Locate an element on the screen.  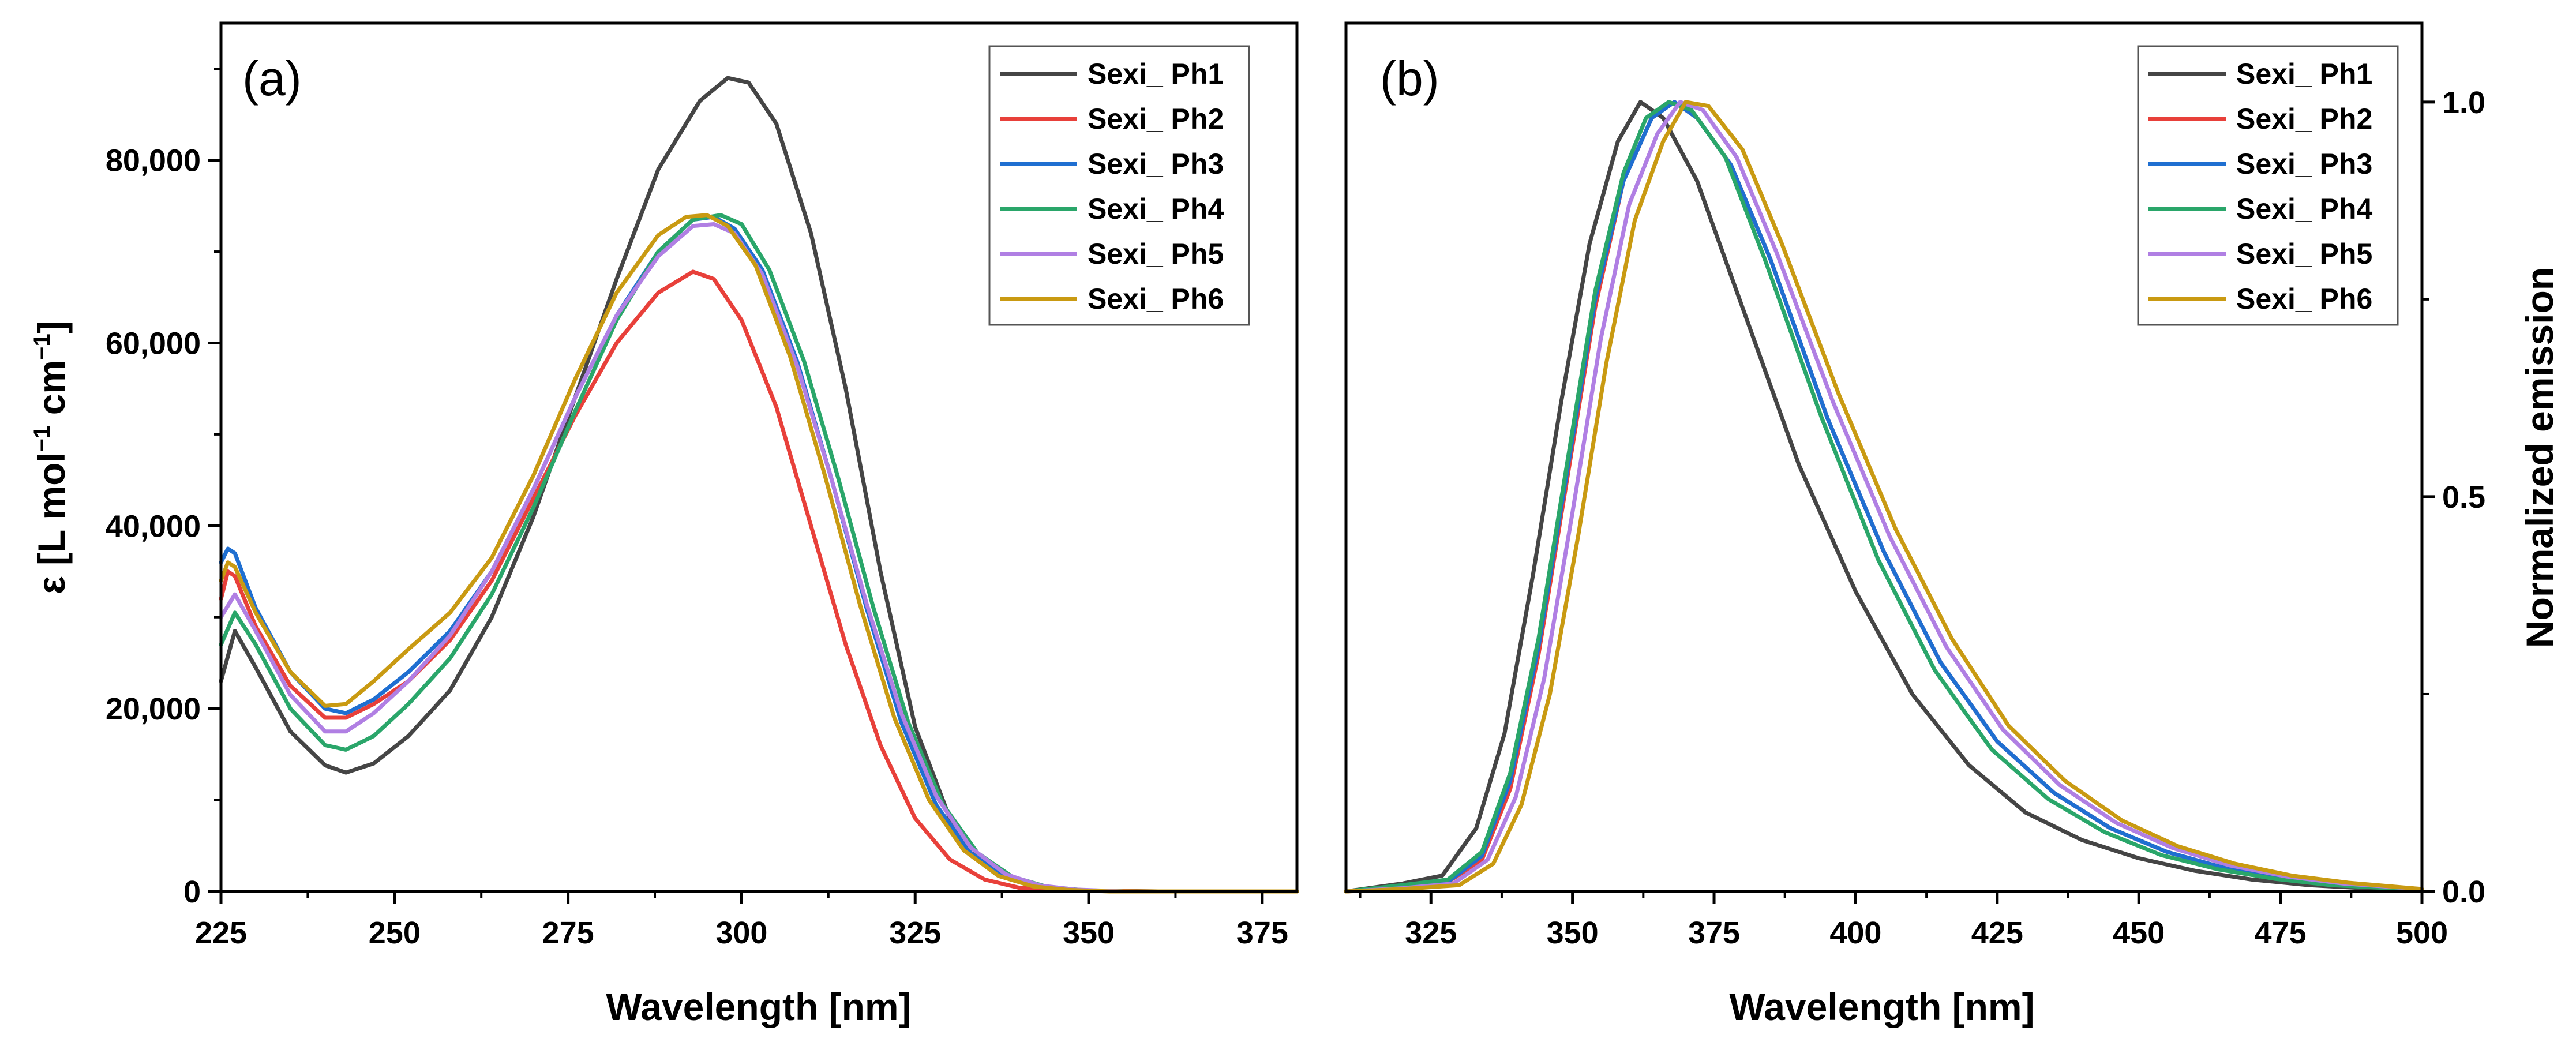
panel-a-x-tick-label: 350 is located at coordinates (1089, 933).